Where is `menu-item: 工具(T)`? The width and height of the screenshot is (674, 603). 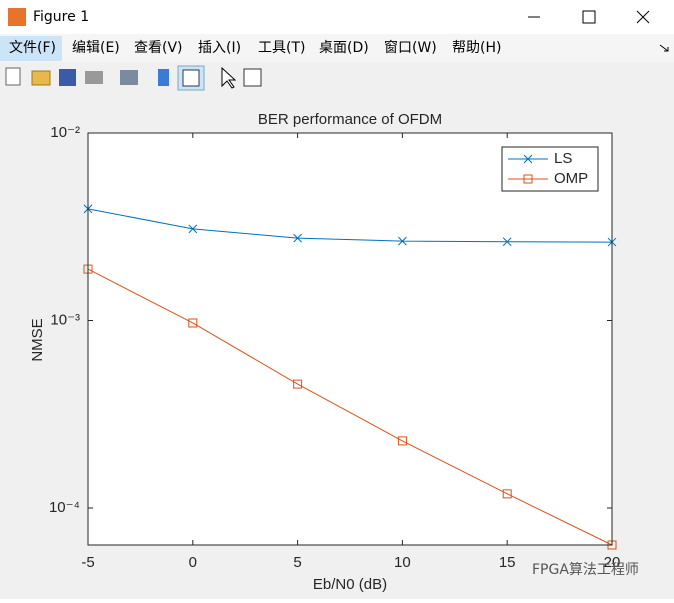
menu-item: 工具(T) is located at coordinates (281, 48).